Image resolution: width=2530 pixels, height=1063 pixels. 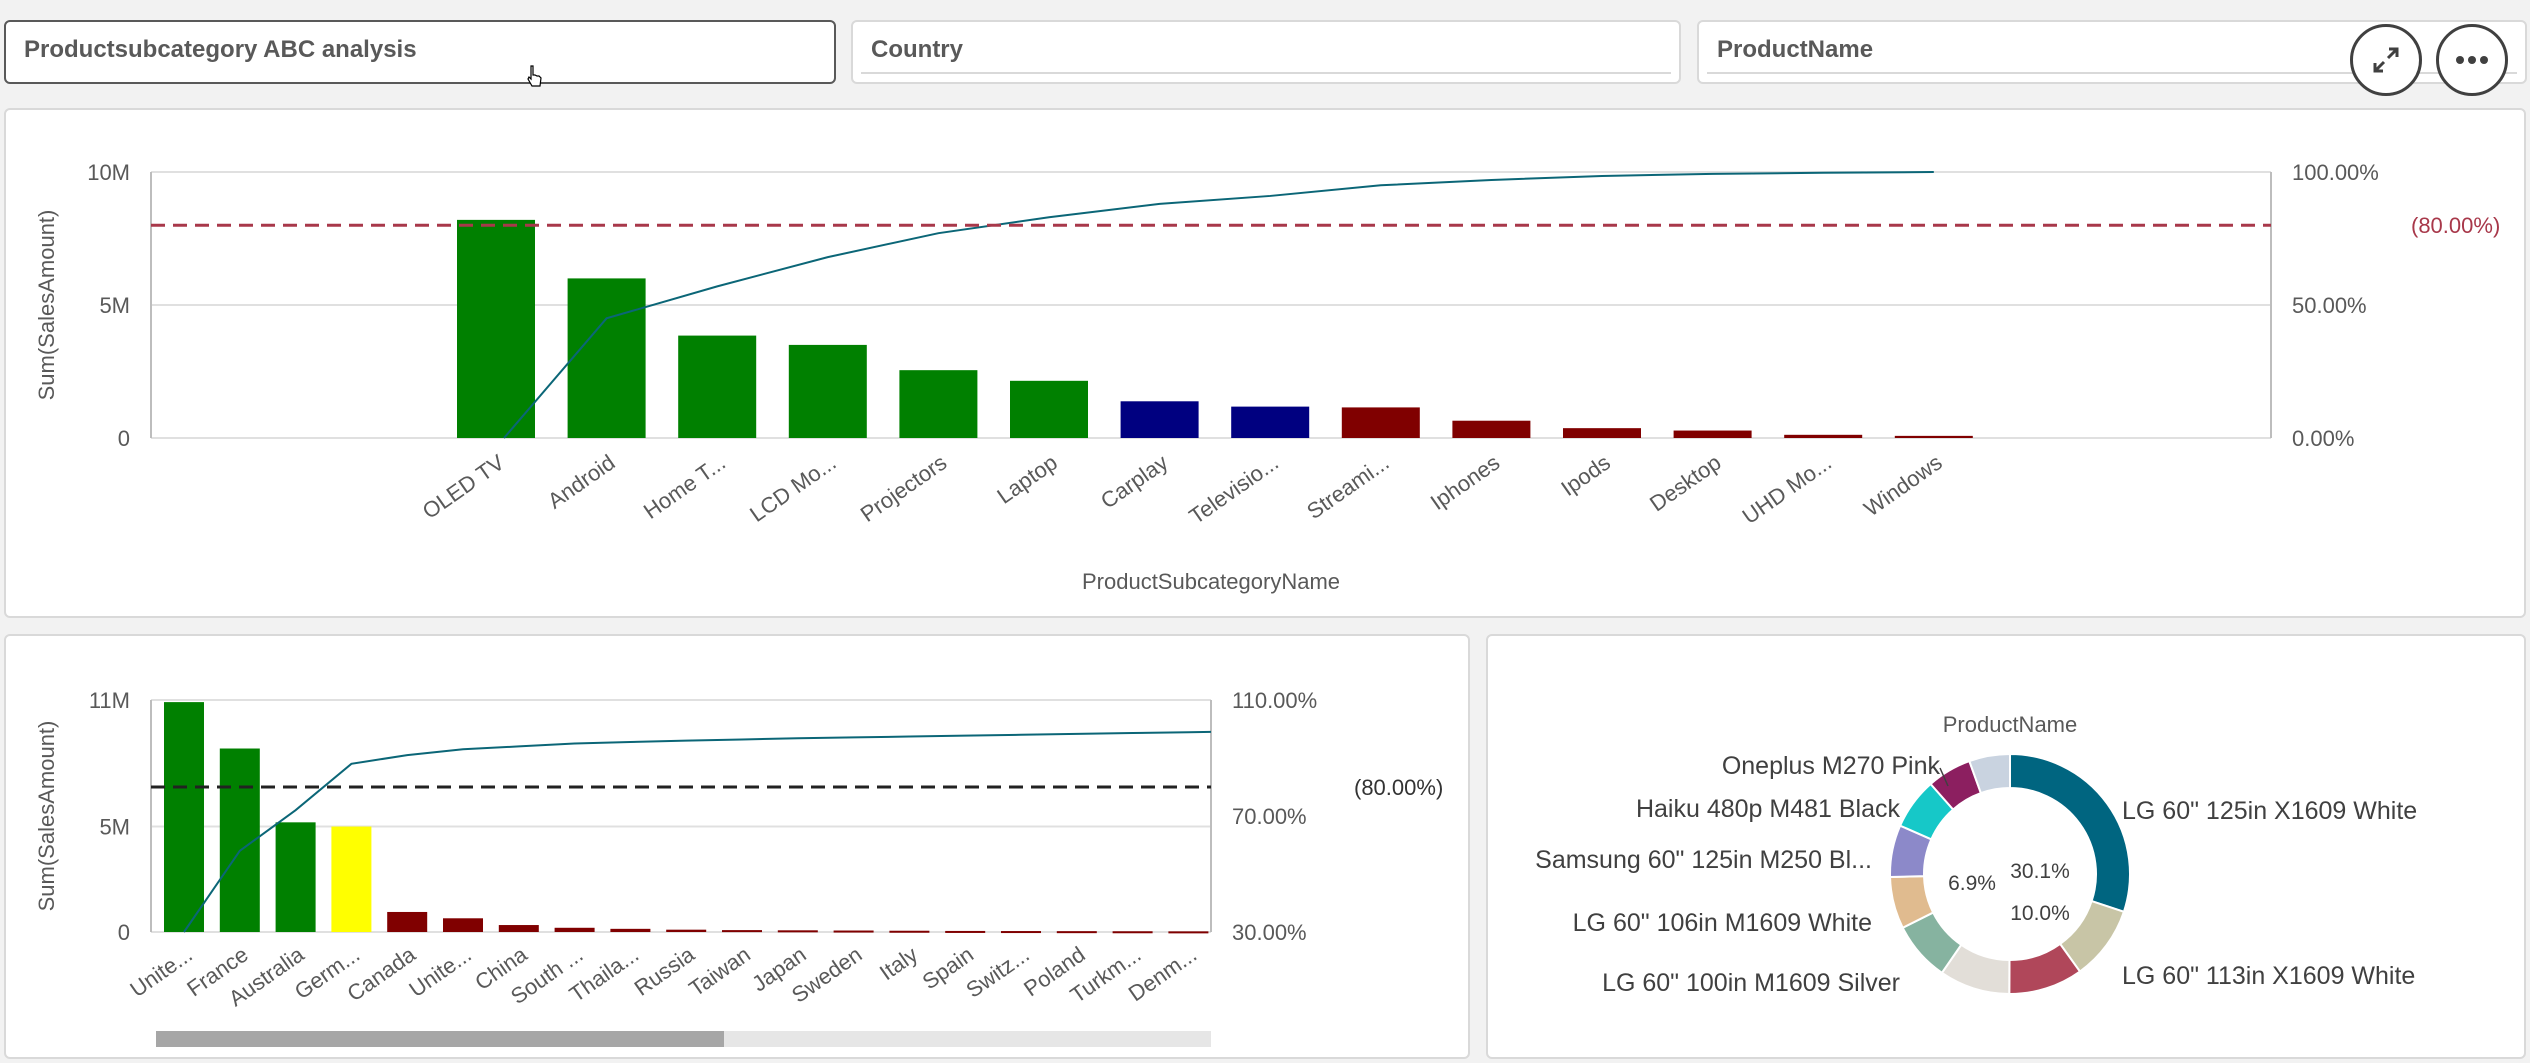 I want to click on filter-pane-country: Country, so click(x=1266, y=52).